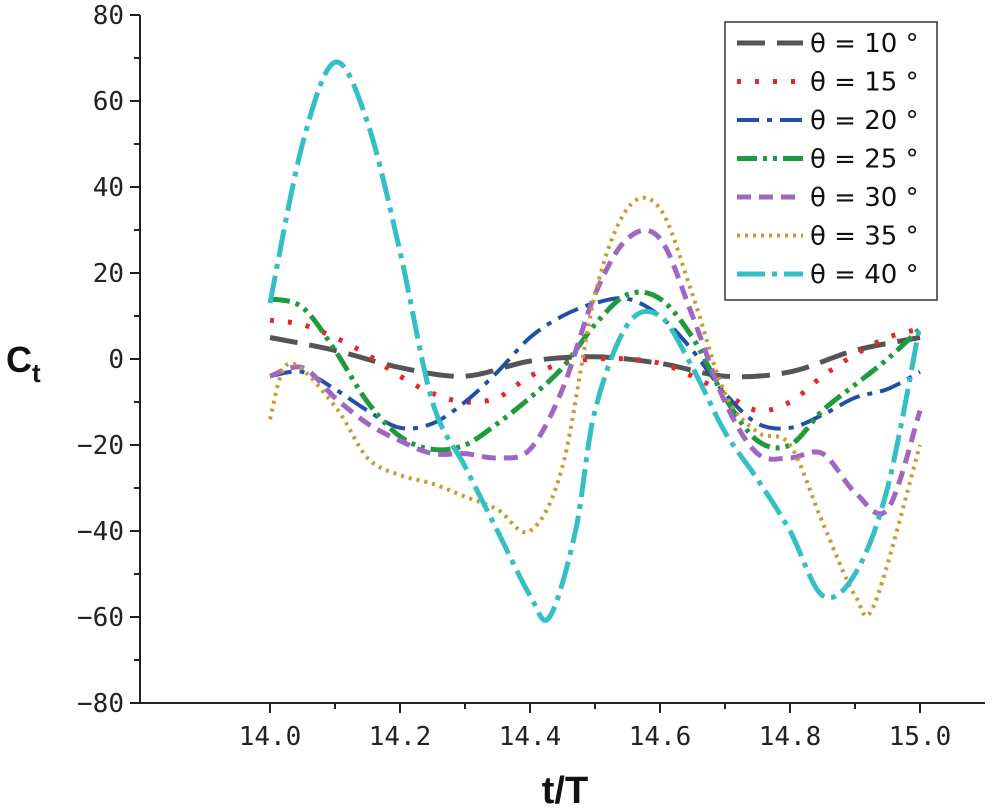  Describe the element at coordinates (565, 790) in the screenshot. I see `x-axis-title: t/T` at that location.